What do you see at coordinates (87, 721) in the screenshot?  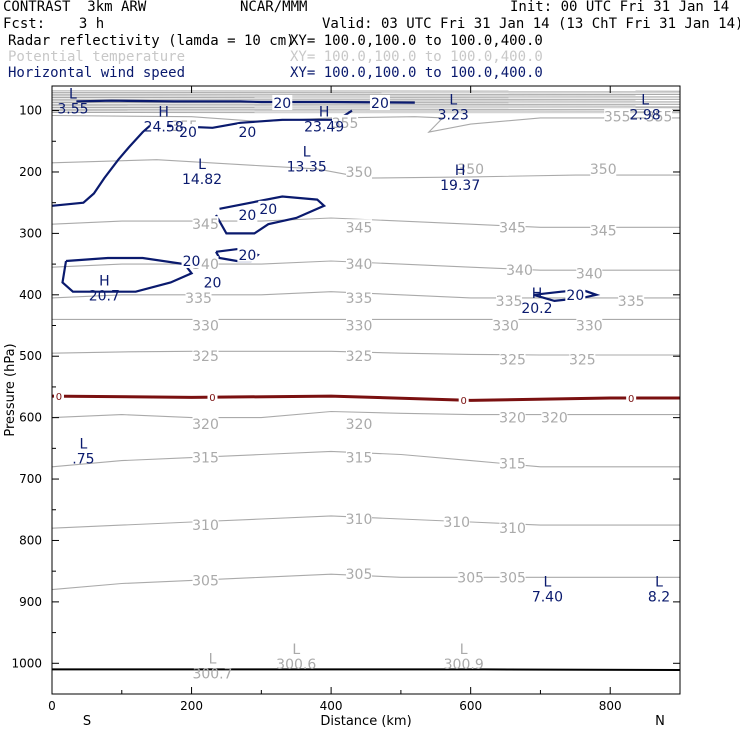 I see `x-end-label-south: S` at bounding box center [87, 721].